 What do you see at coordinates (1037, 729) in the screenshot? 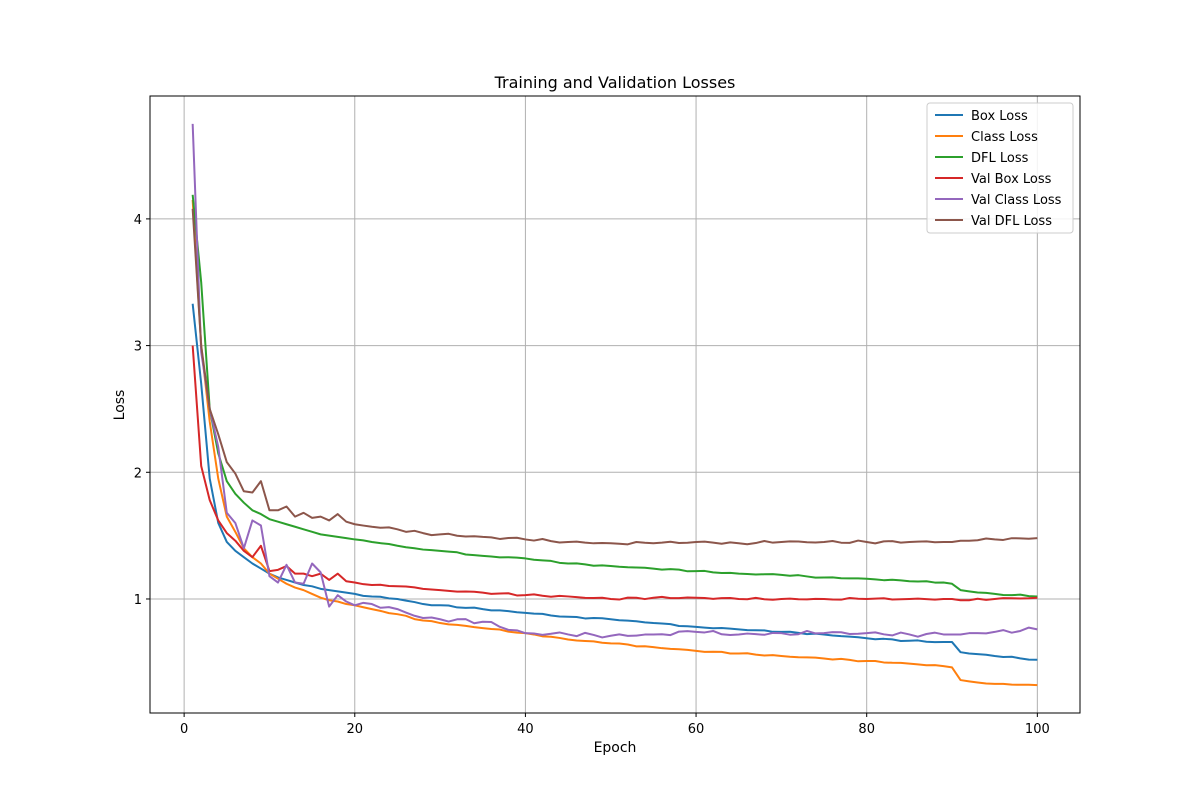
I see `x-tick-label: 100` at bounding box center [1037, 729].